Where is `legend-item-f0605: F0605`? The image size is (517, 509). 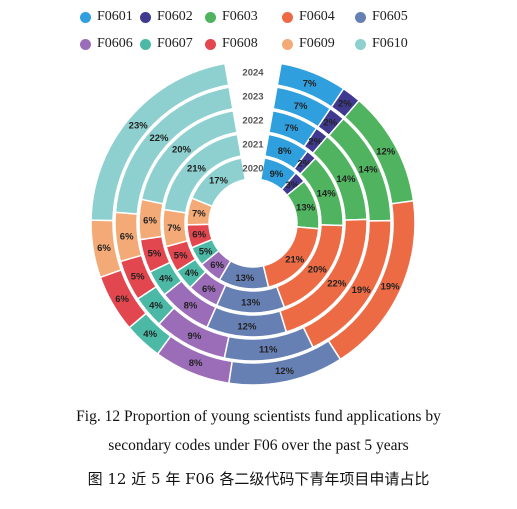
legend-item-f0605: F0605 is located at coordinates (381, 17).